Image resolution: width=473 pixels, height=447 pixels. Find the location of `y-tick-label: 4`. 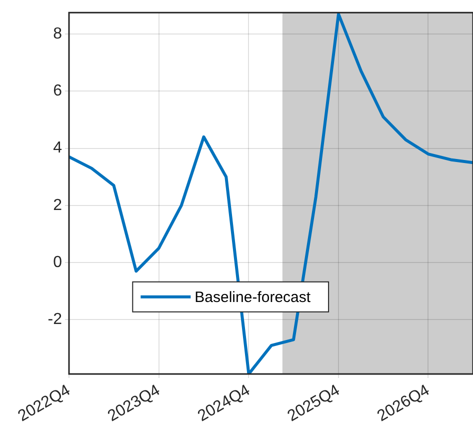

y-tick-label: 4 is located at coordinates (57, 148).